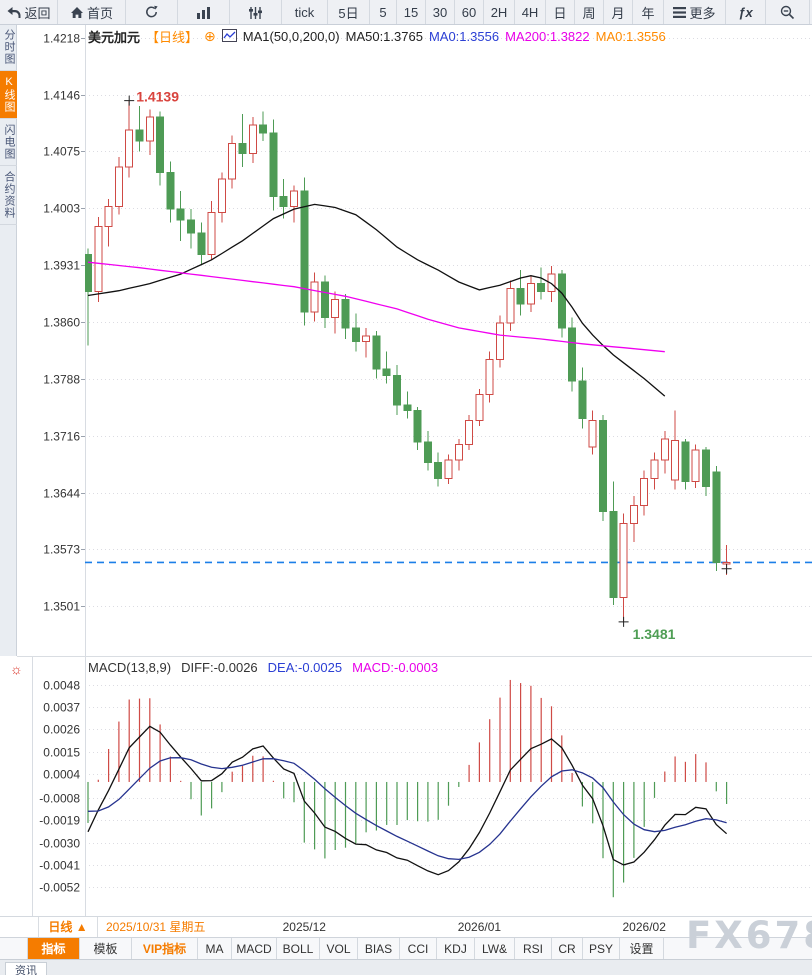  What do you see at coordinates (16, 669) in the screenshot?
I see `indicator-sun-icon: ☼` at bounding box center [16, 669].